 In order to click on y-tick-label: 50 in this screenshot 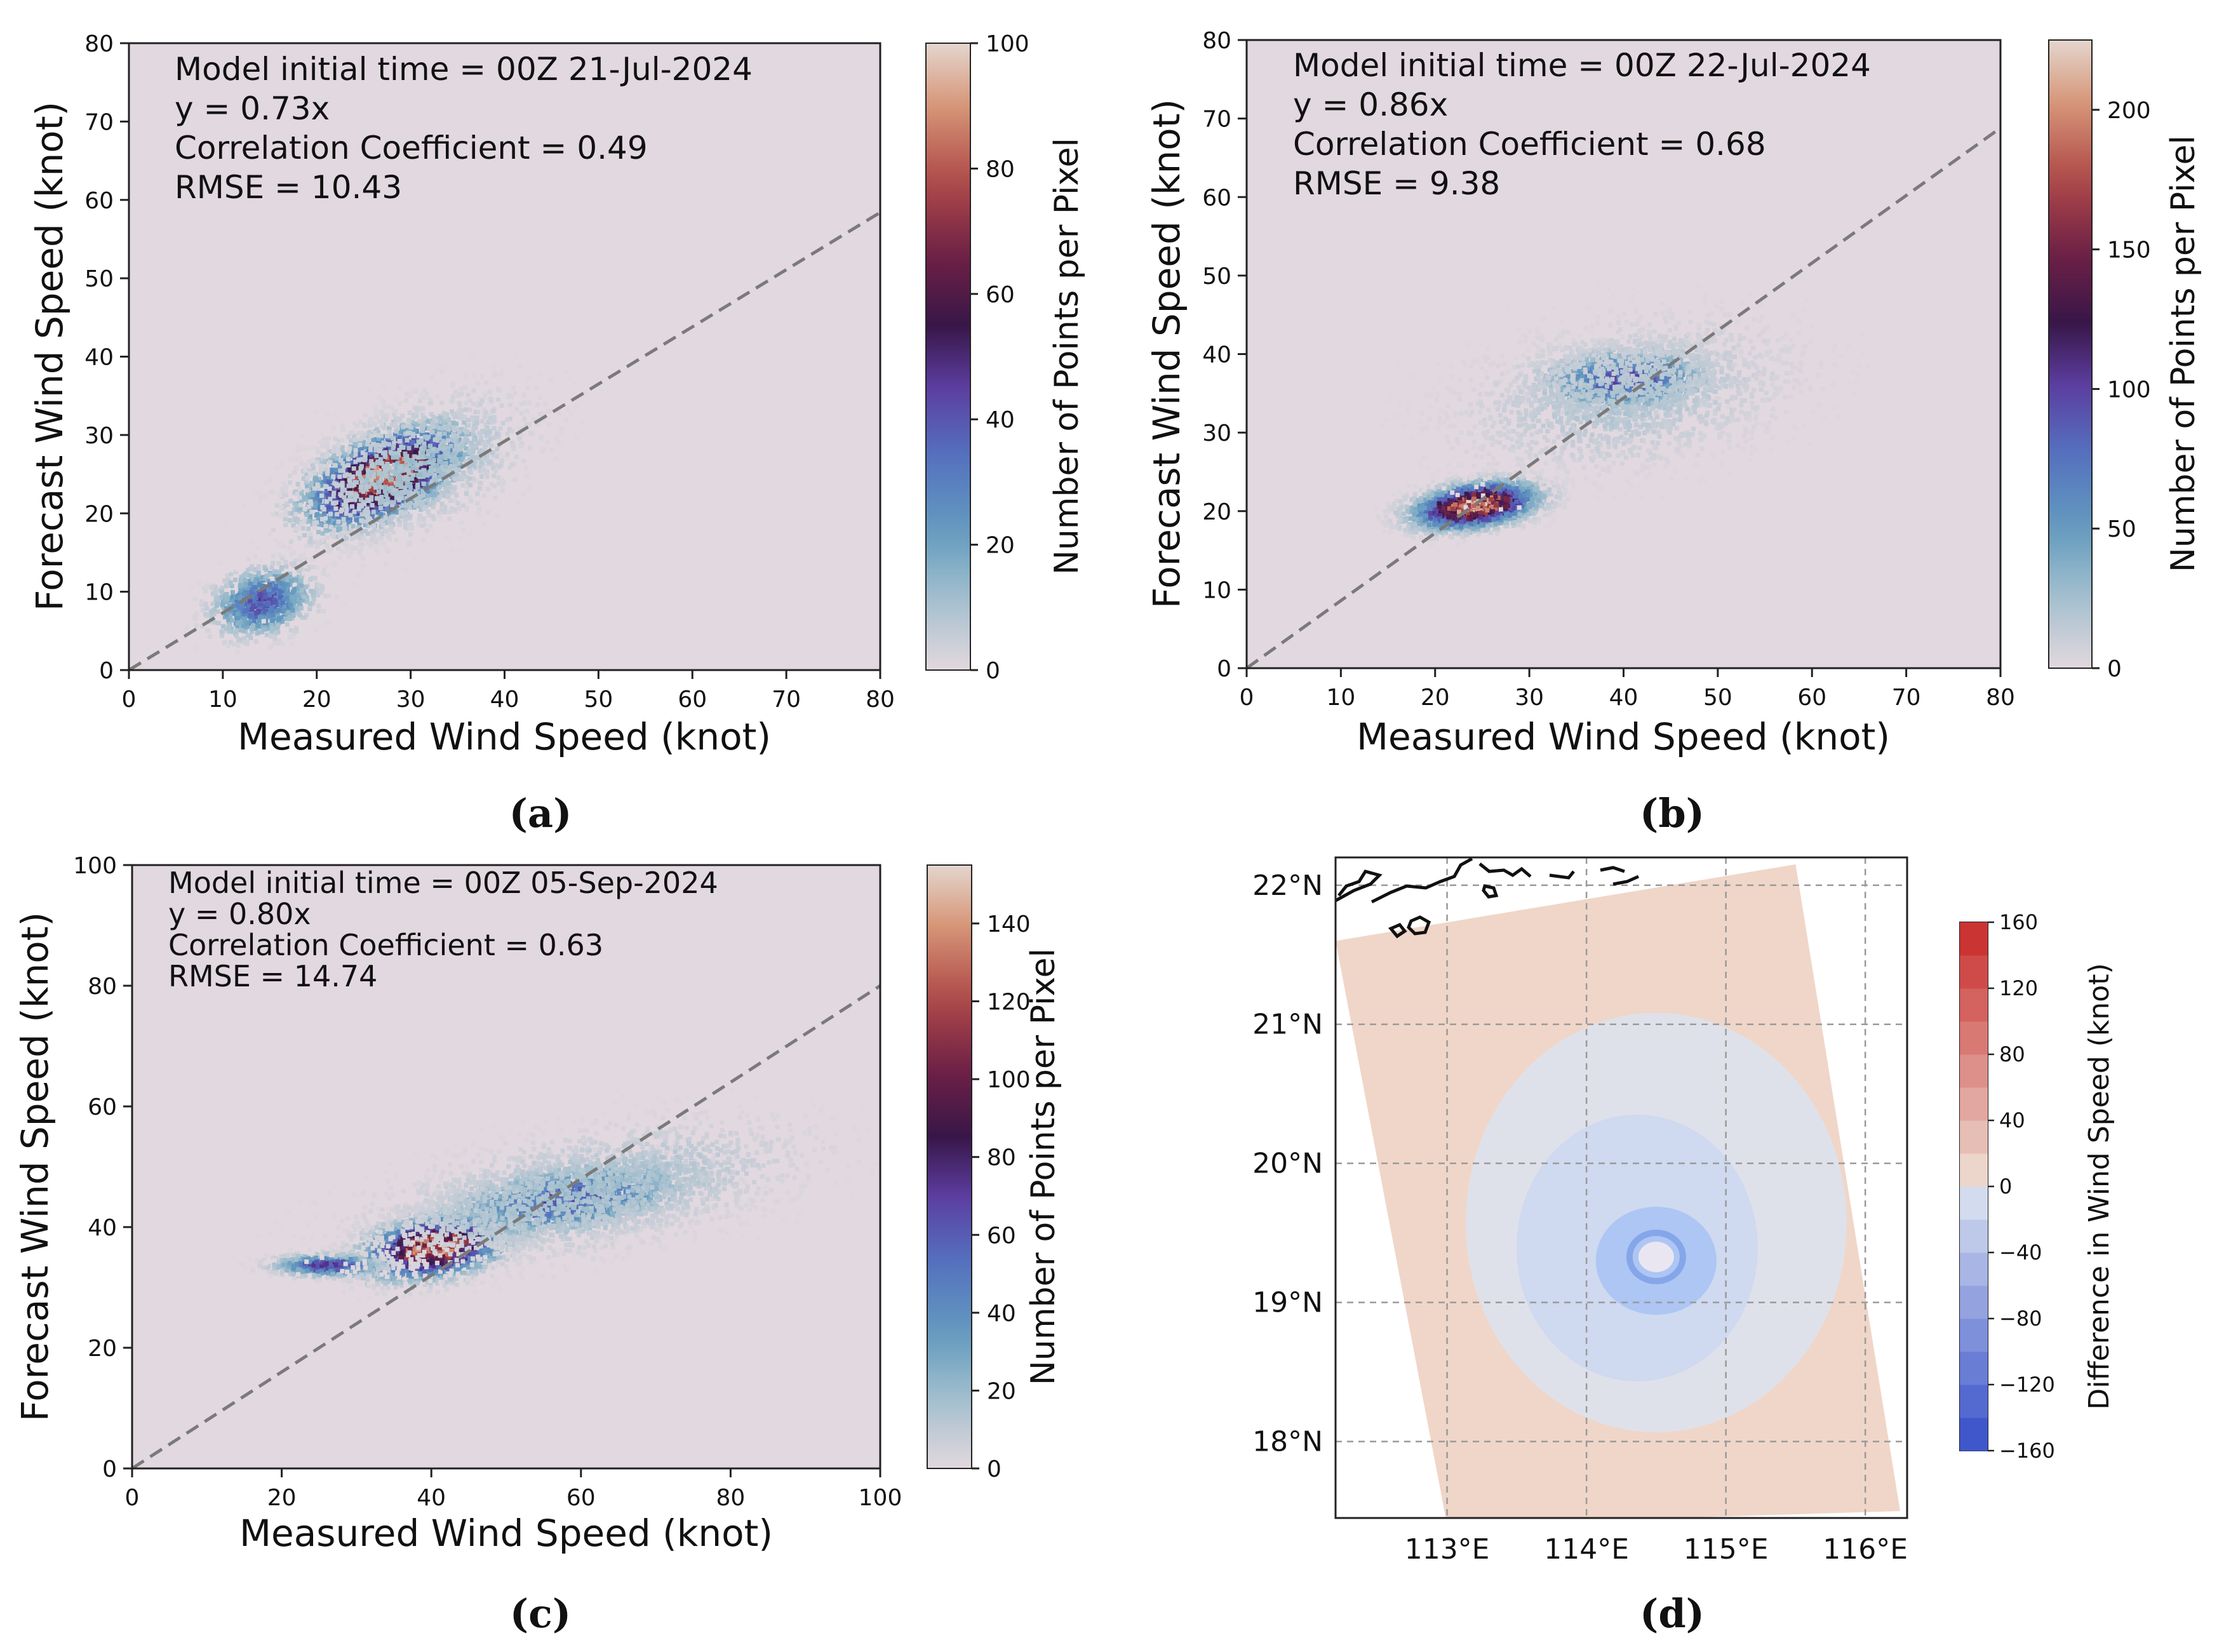, I will do `click(99, 279)`.